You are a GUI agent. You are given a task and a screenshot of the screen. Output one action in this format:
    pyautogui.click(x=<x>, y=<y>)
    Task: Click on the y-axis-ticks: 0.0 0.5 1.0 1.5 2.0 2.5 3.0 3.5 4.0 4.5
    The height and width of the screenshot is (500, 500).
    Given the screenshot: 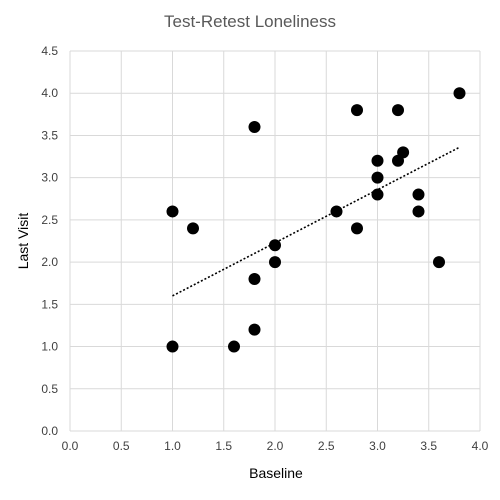 What is the action you would take?
    pyautogui.click(x=49, y=241)
    